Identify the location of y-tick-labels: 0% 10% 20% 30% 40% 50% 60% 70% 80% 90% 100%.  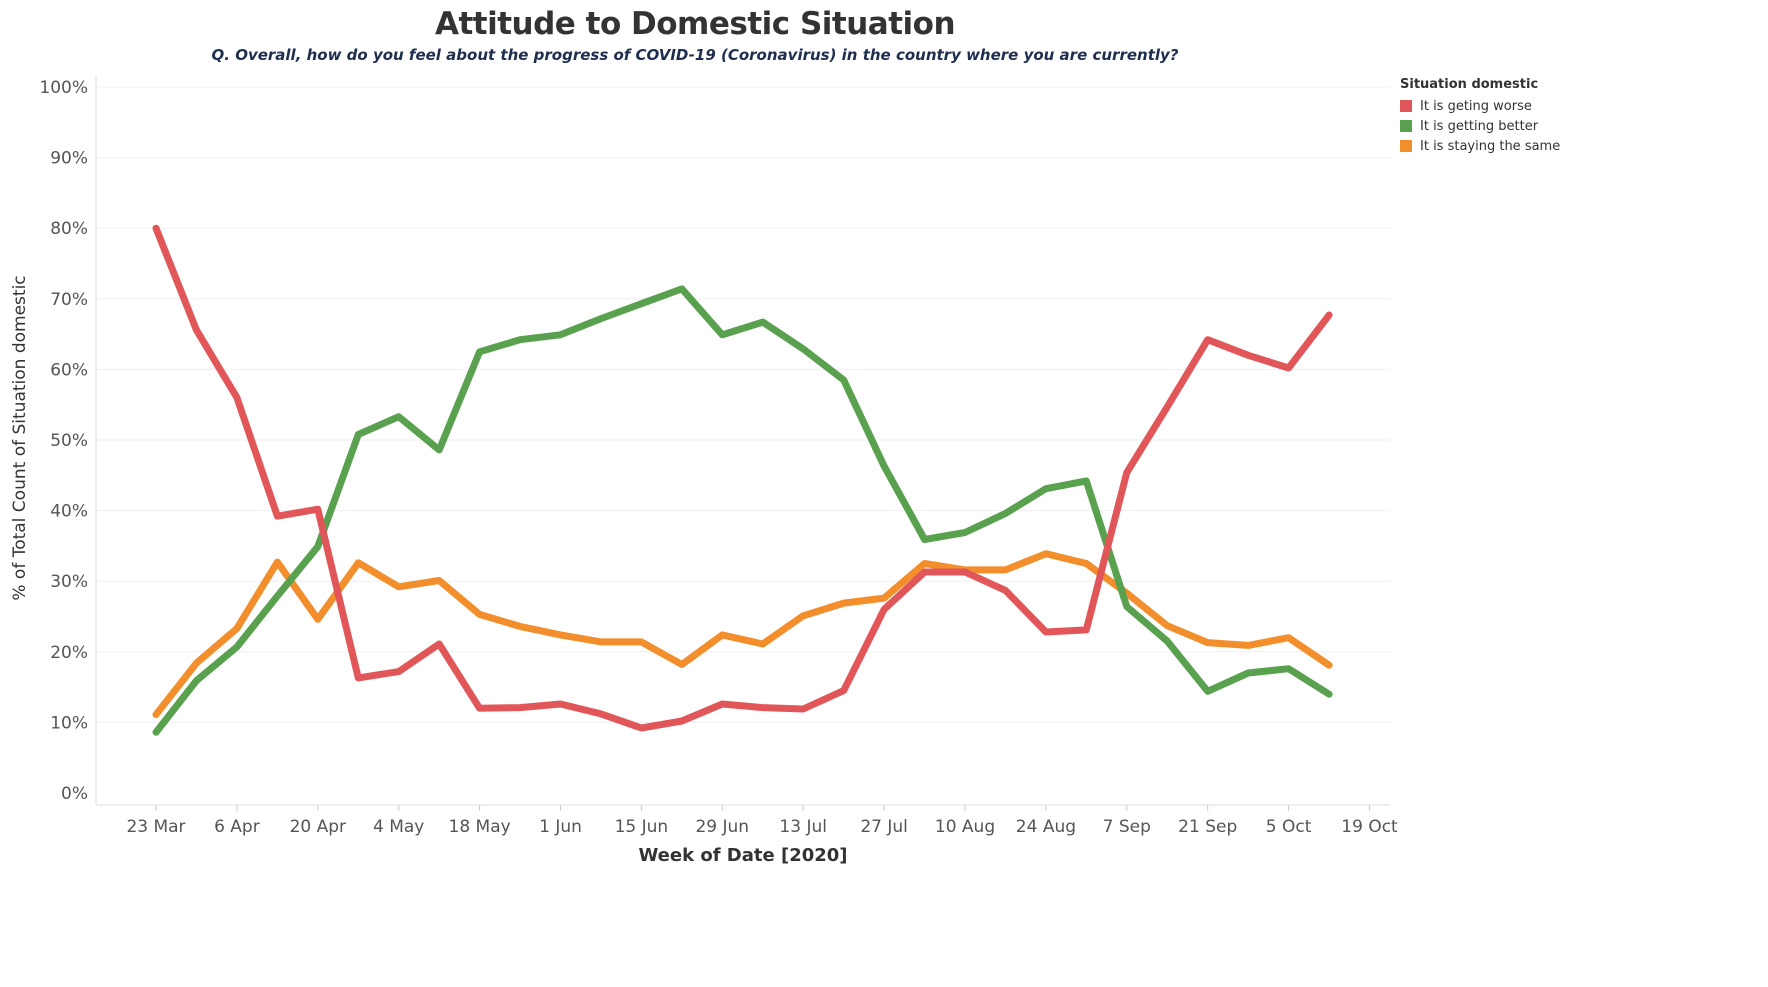
(63, 441).